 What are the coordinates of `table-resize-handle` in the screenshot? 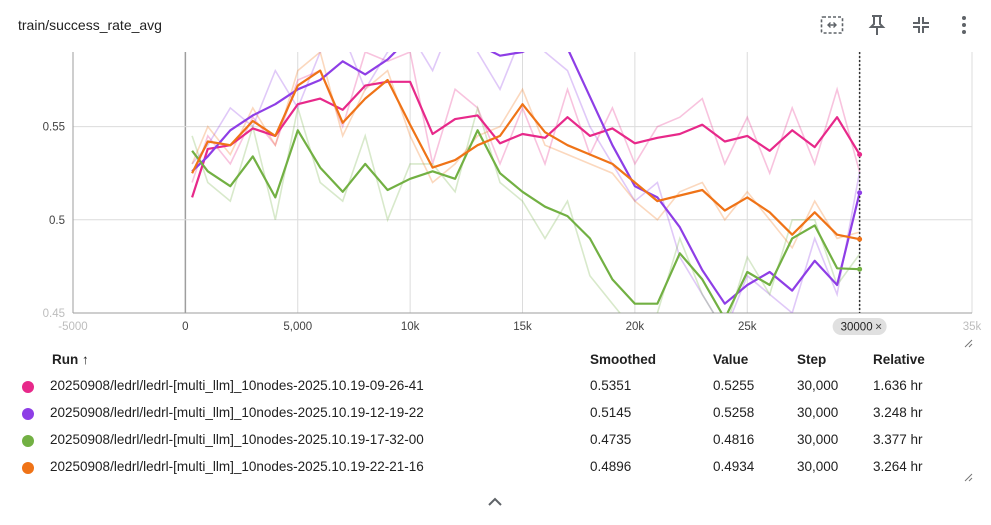 It's located at (968, 477).